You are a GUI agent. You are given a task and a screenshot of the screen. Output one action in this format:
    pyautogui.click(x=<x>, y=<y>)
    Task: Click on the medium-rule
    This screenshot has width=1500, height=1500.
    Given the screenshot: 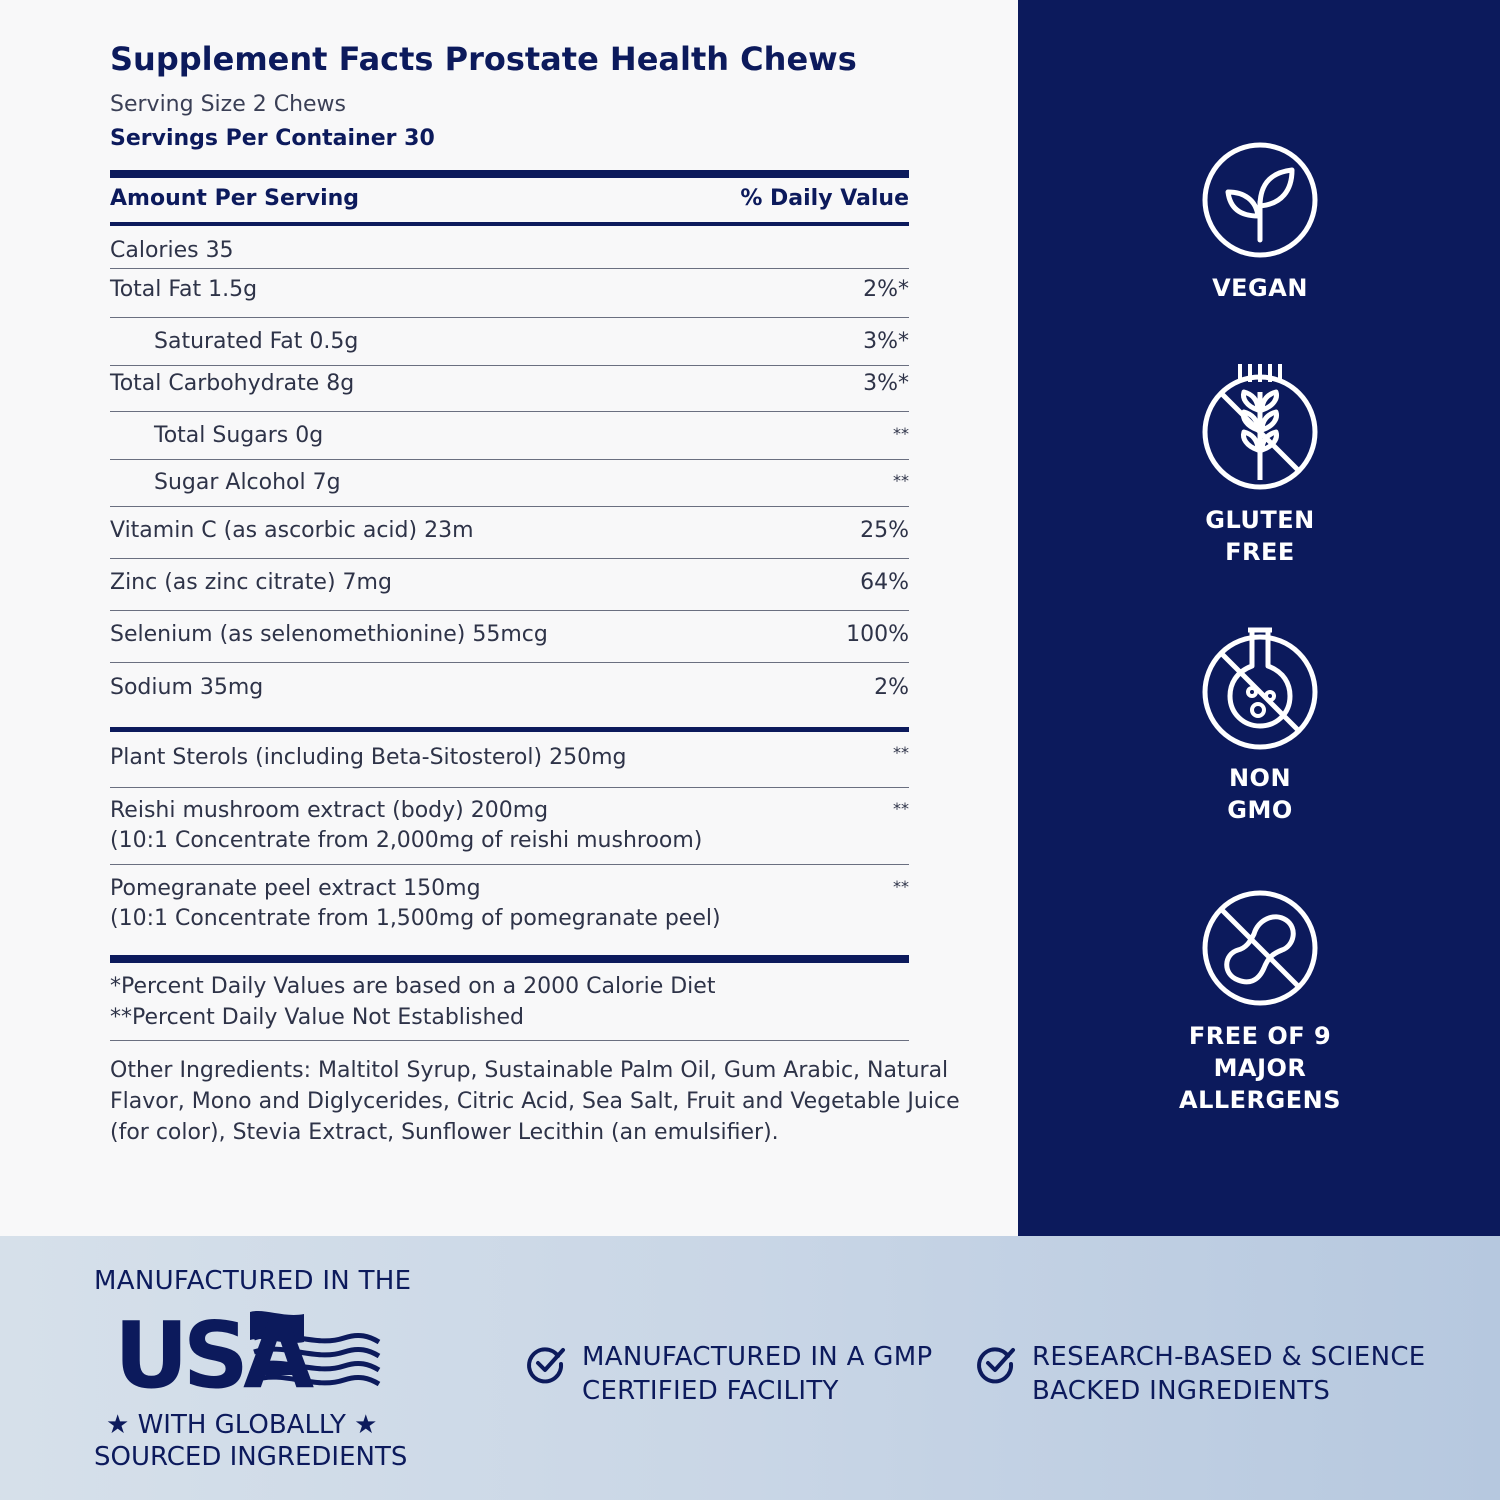 What is the action you would take?
    pyautogui.click(x=509, y=224)
    